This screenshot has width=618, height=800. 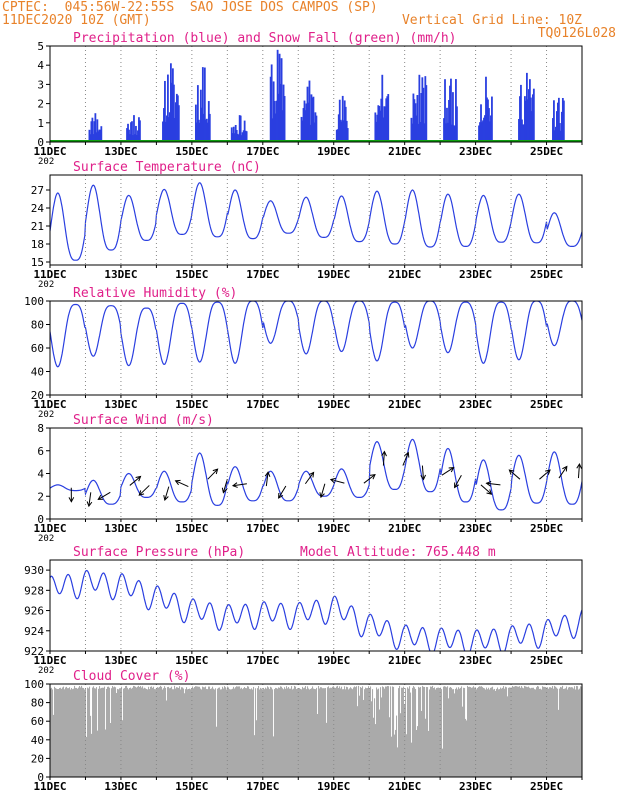 I want to click on wind-arrow-head, so click(x=548, y=472).